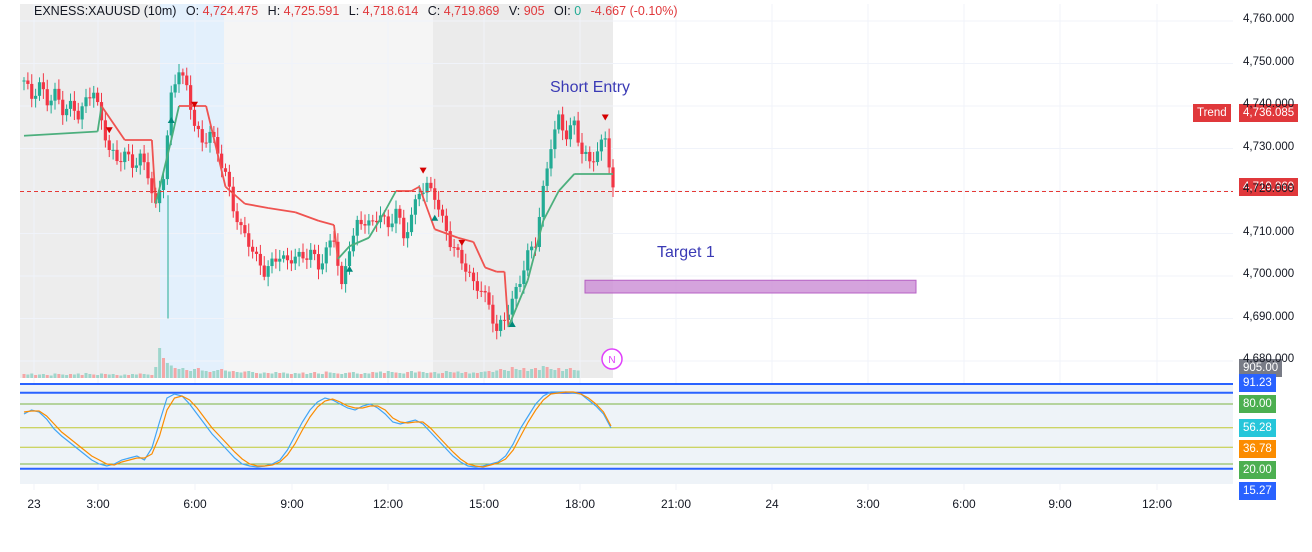 This screenshot has width=1312, height=552. Describe the element at coordinates (612, 359) in the screenshot. I see `news-icon` at that location.